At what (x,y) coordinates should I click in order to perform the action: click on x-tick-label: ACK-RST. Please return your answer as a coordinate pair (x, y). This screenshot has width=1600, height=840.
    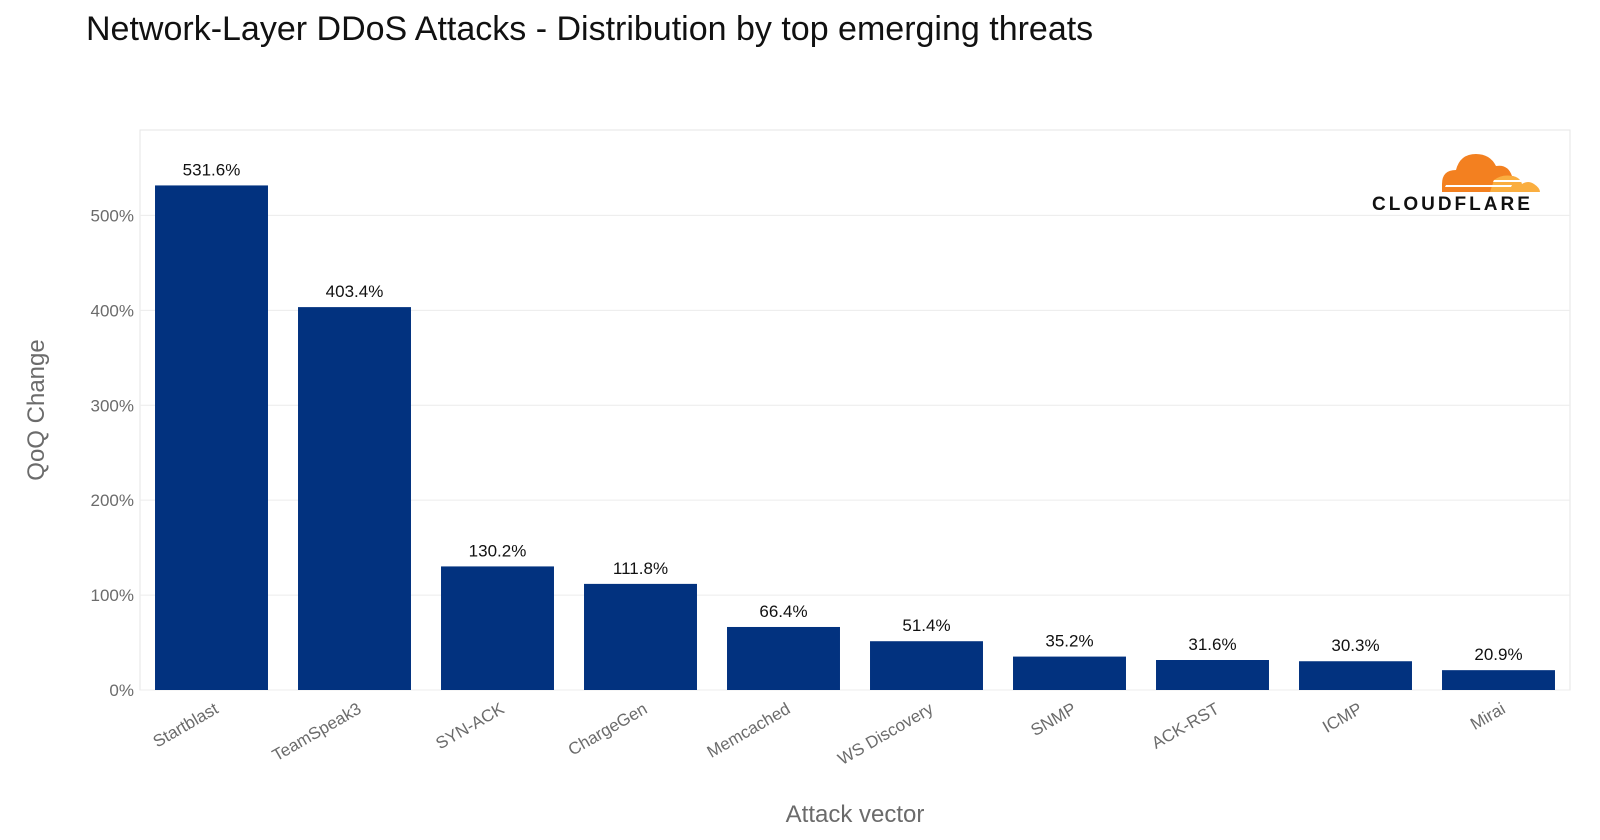
    Looking at the image, I should click on (1185, 726).